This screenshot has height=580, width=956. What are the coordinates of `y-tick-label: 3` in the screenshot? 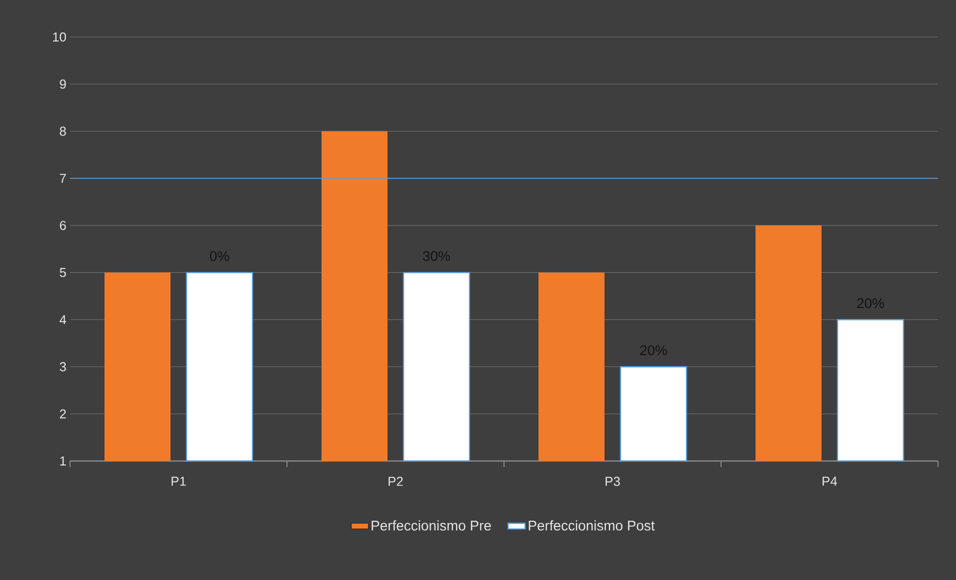 It's located at (63, 367).